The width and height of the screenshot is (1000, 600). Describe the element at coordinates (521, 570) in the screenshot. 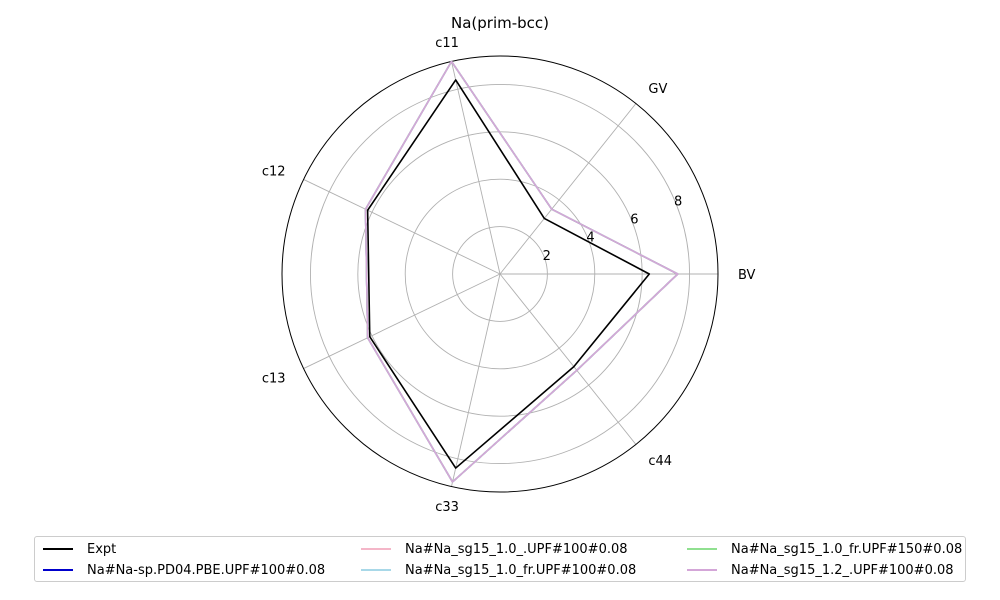

I see `legend-label: Na#Na_sg15_1.0_fr.UPF#100#0.08` at that location.